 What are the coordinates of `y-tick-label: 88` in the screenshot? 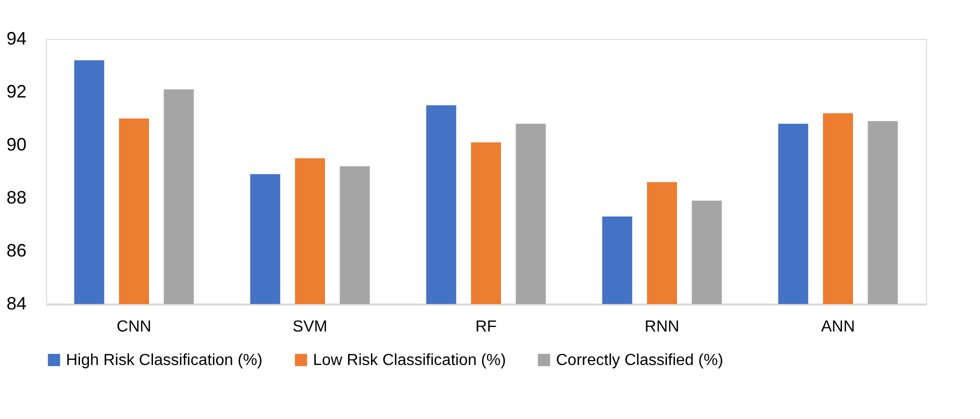 It's located at (16, 198).